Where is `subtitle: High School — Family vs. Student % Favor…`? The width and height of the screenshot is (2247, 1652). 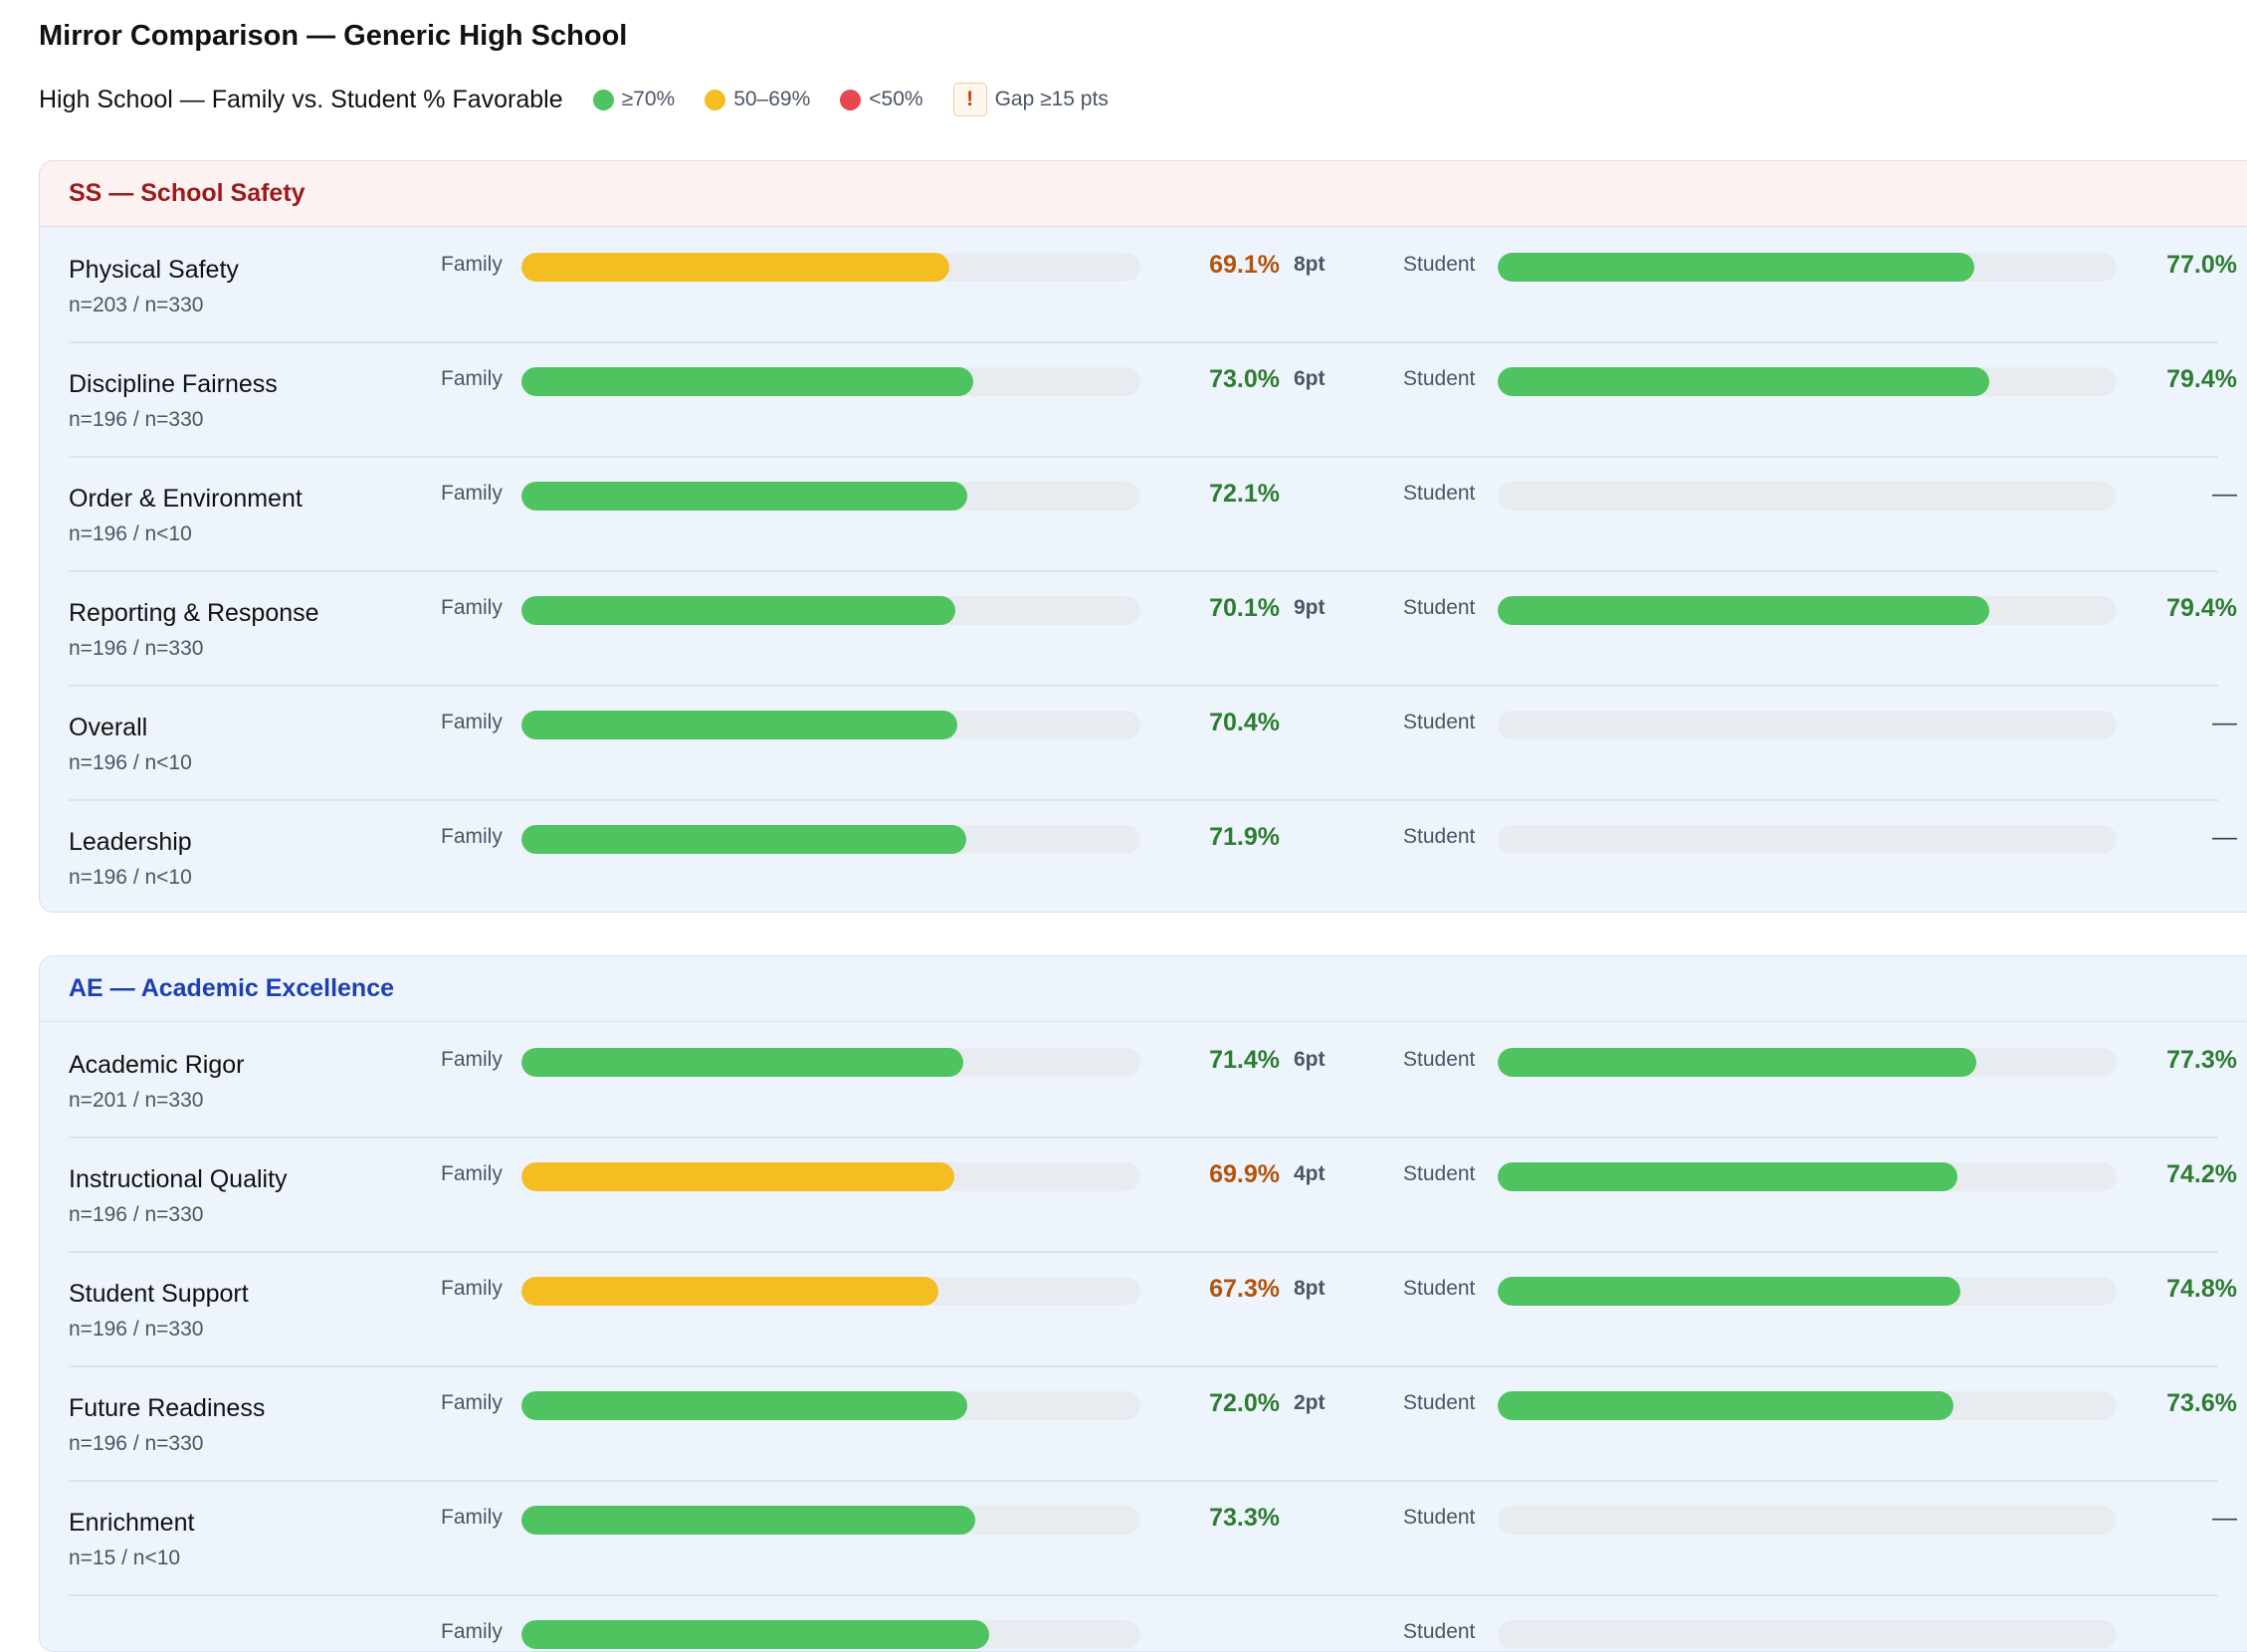
subtitle: High School — Family vs. Student % Favor… is located at coordinates (301, 99).